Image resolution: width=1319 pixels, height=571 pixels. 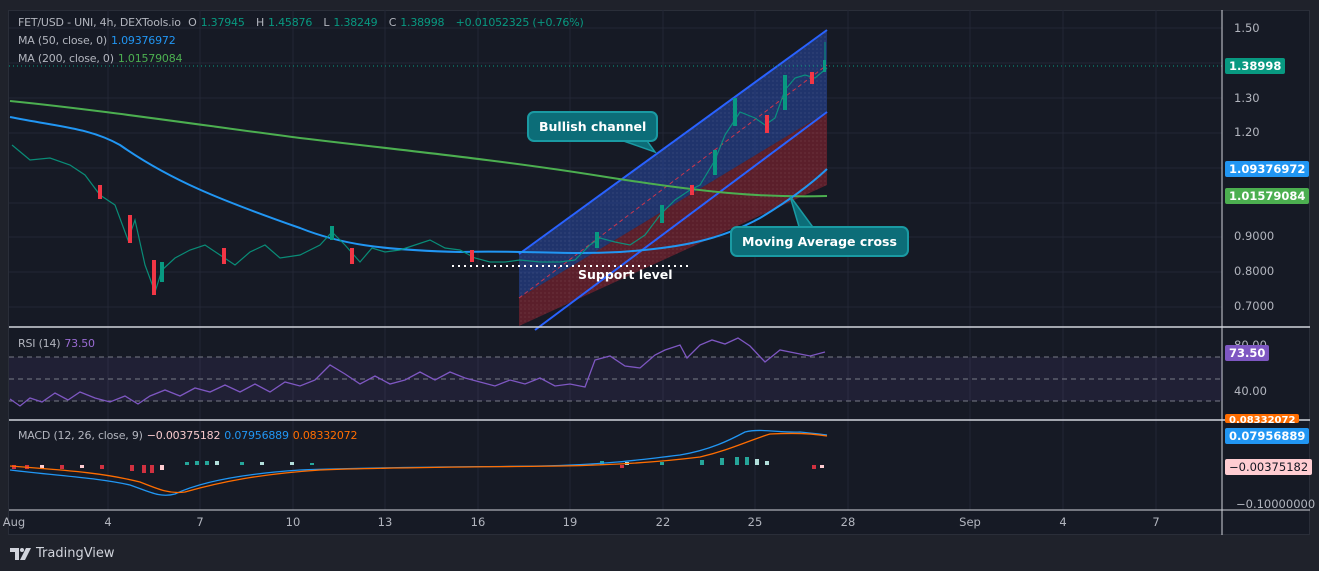 I want to click on time-tick: 13, so click(x=385, y=522).